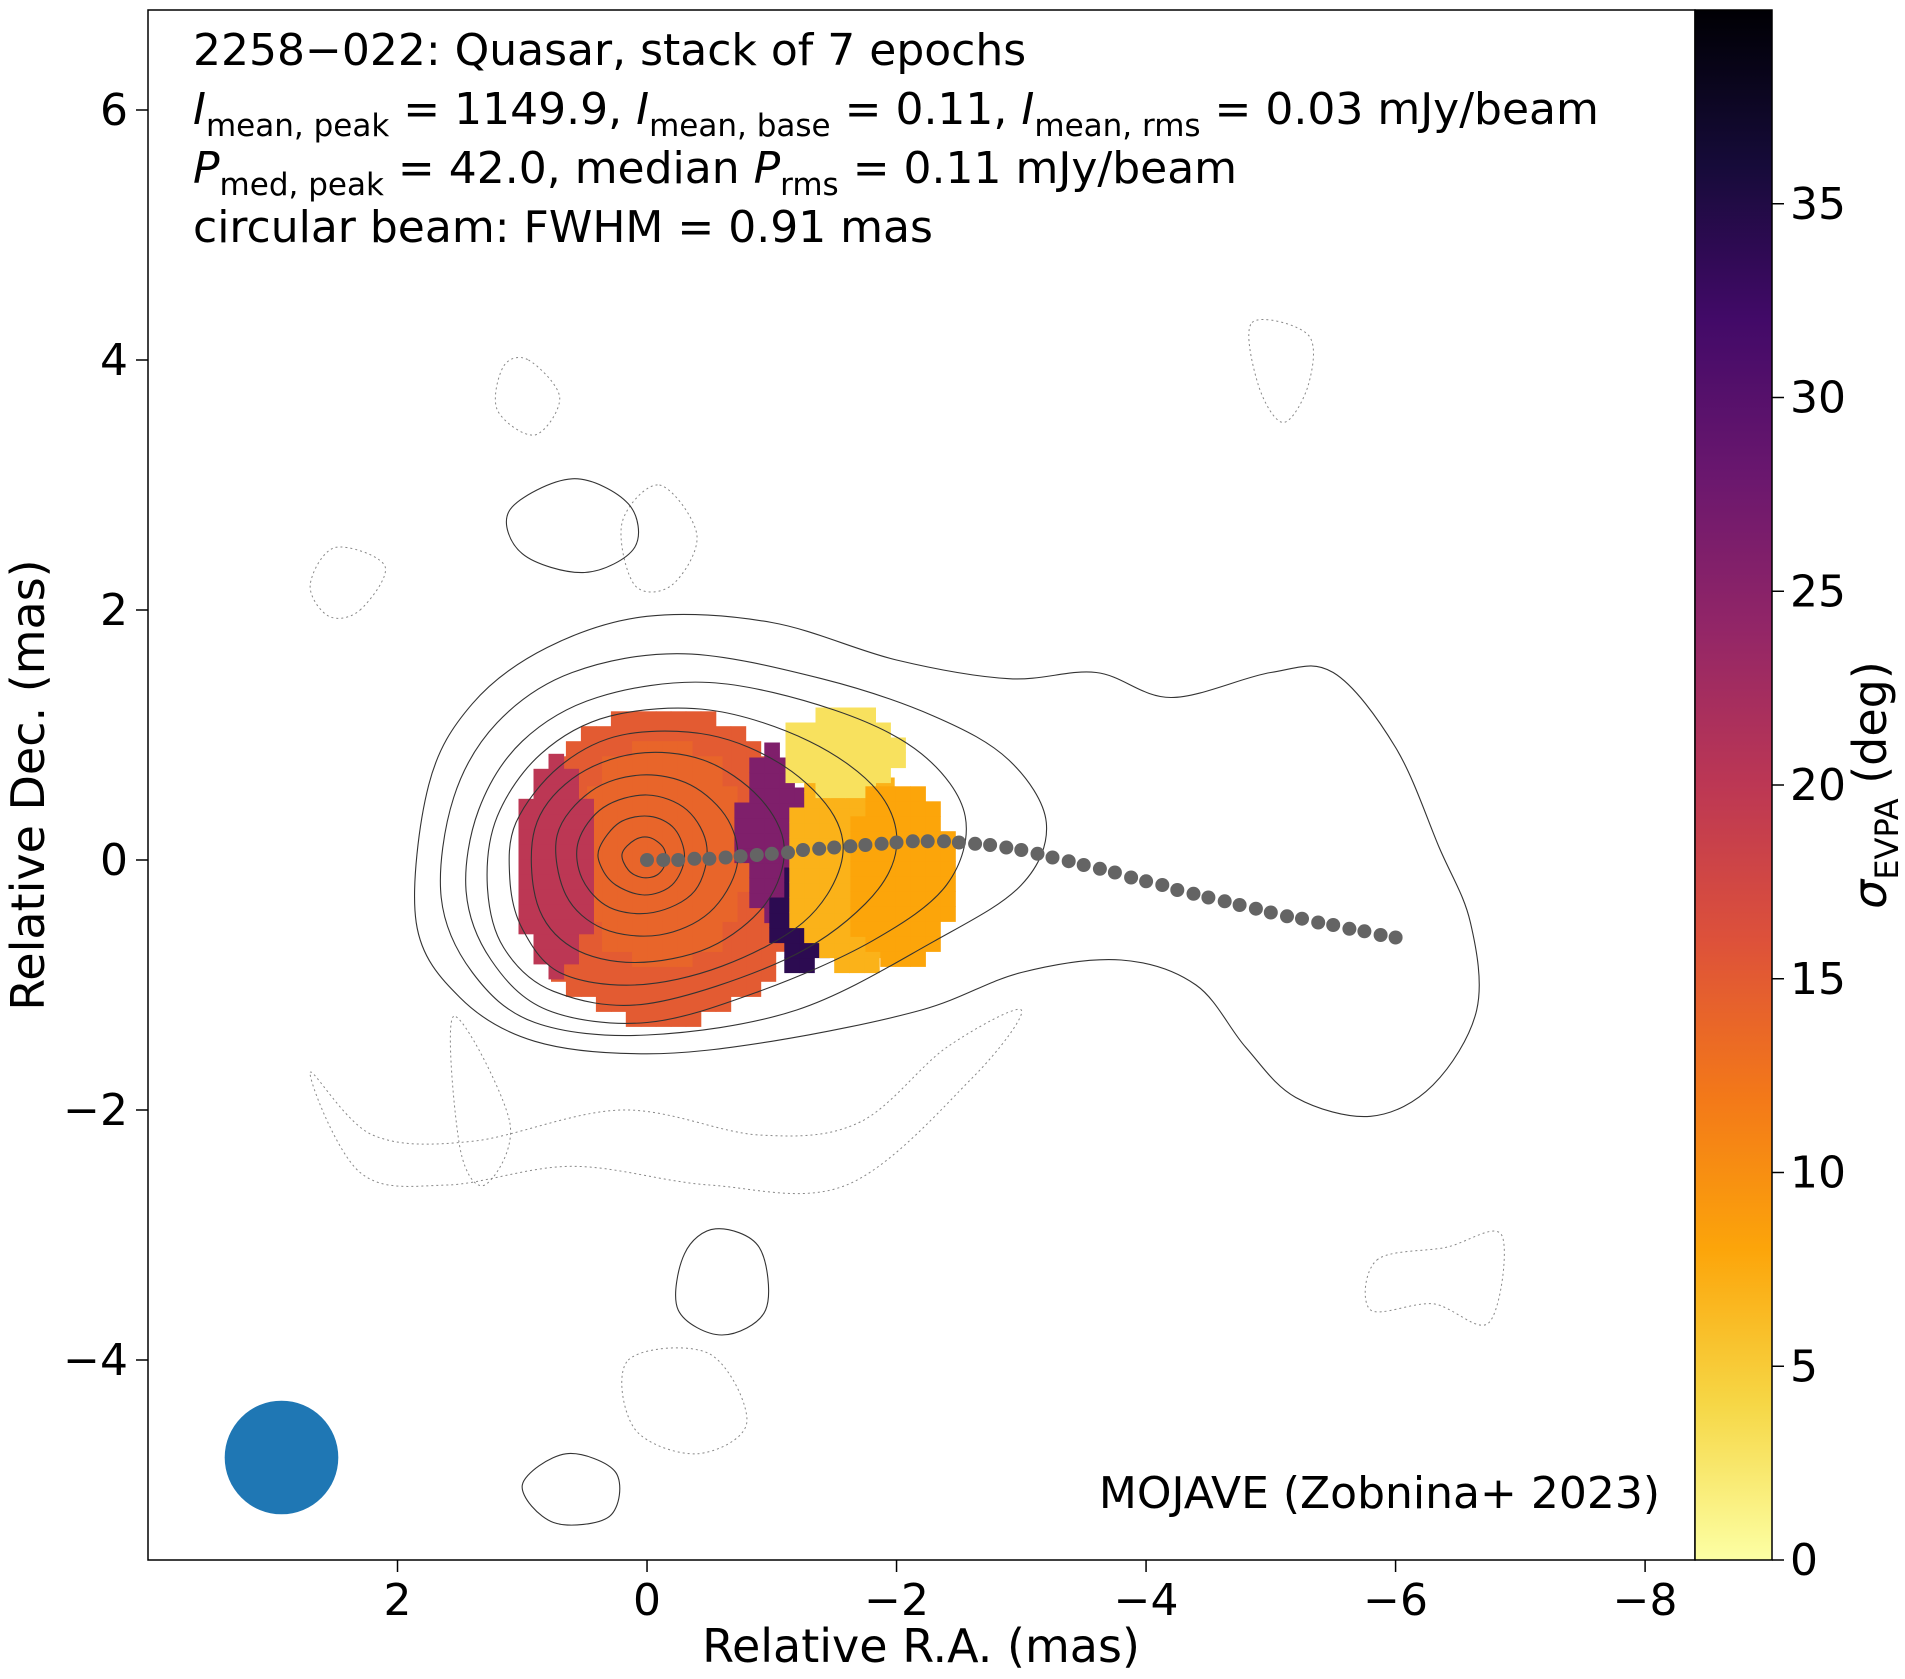 The width and height of the screenshot is (1905, 1679). Describe the element at coordinates (1804, 1560) in the screenshot. I see `colorbar-tick-label: 0` at that location.